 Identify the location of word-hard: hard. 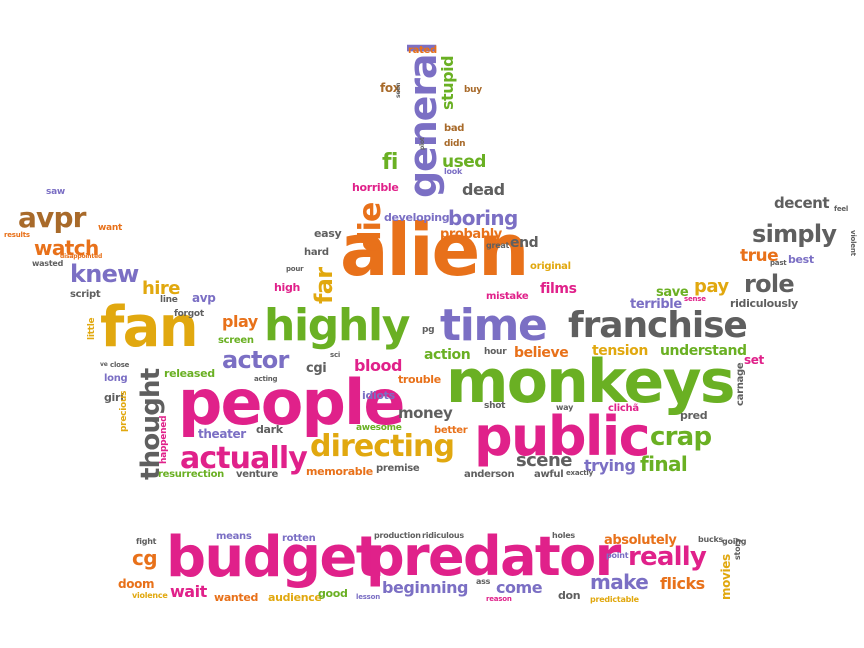
(316, 252).